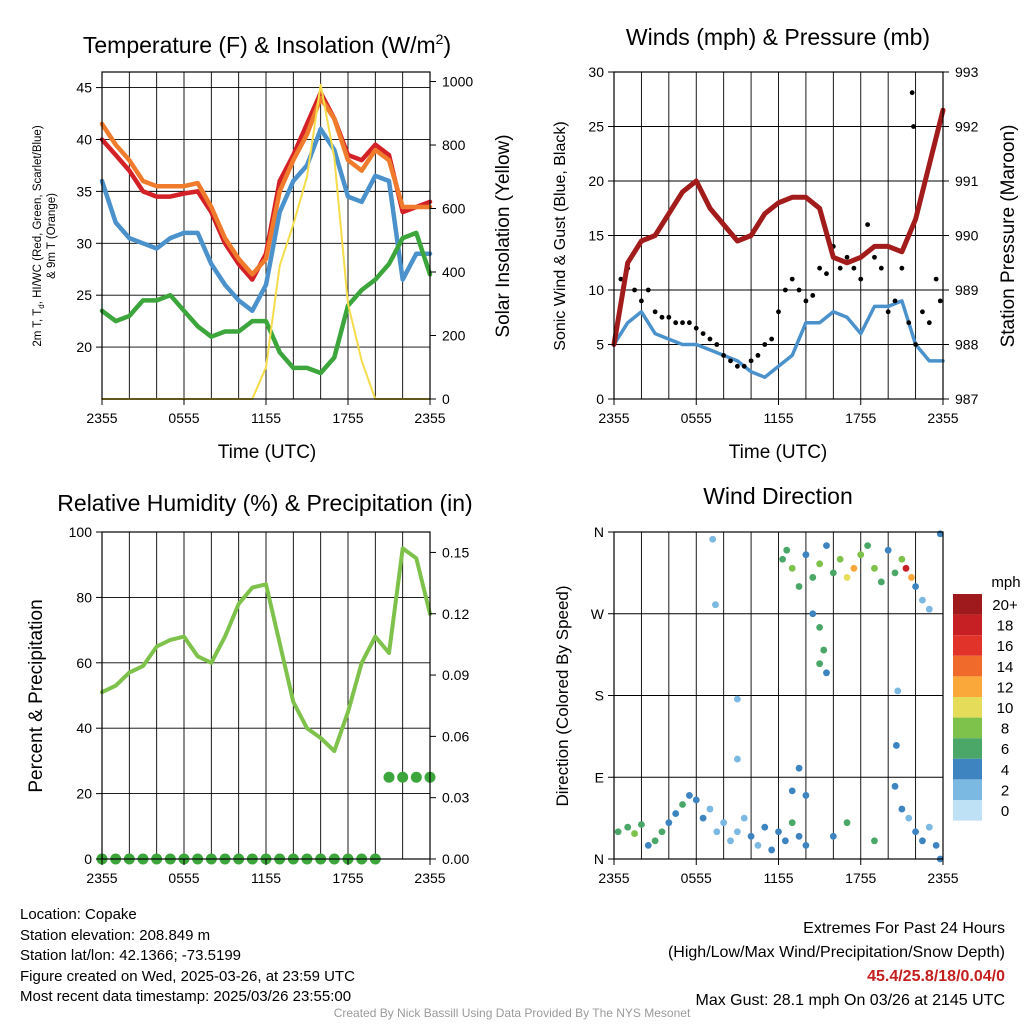 The image size is (1024, 1024). What do you see at coordinates (454, 272) in the screenshot?
I see `y-tick-label-right: 400` at bounding box center [454, 272].